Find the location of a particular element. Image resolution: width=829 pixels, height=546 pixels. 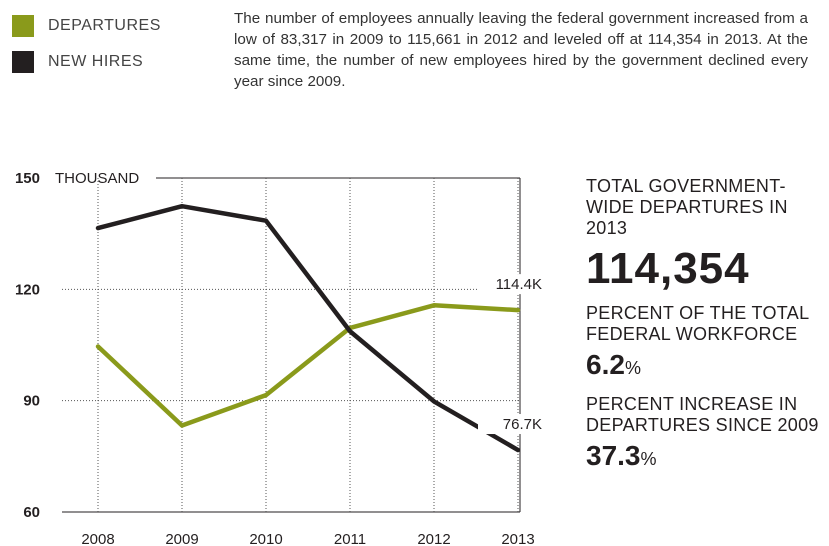

legend-swatch-new-hires is located at coordinates (23, 62).